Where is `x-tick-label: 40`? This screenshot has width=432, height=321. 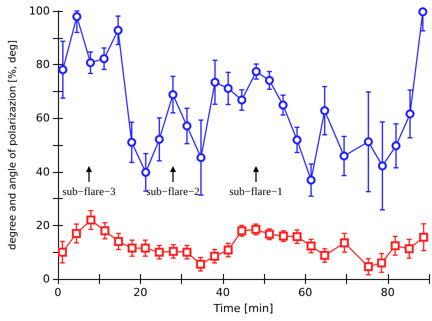 x-tick-label: 40 is located at coordinates (223, 292).